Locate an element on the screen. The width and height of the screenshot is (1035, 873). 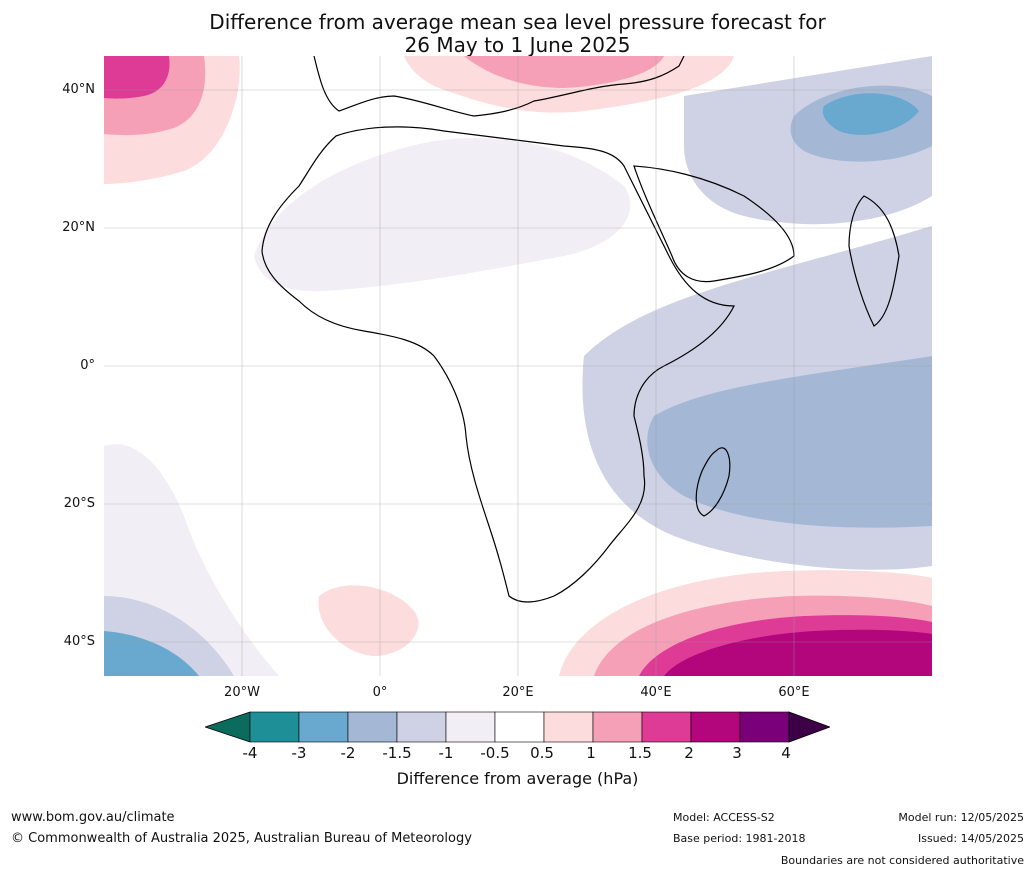
lat-label-40s: 40°S is located at coordinates (79, 641).